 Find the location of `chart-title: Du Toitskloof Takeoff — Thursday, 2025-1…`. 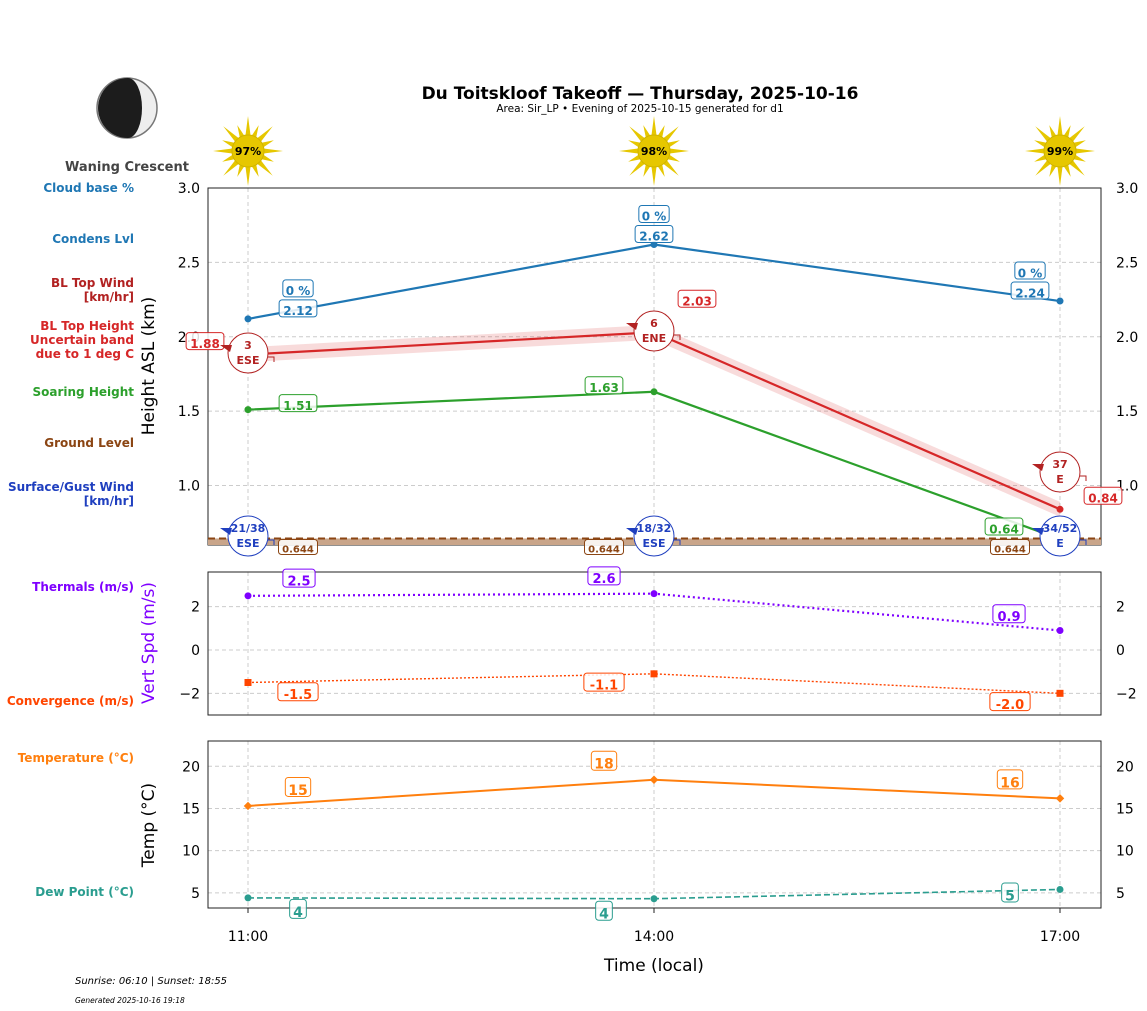

chart-title: Du Toitskloof Takeoff — Thursday, 2025-1… is located at coordinates (640, 94).